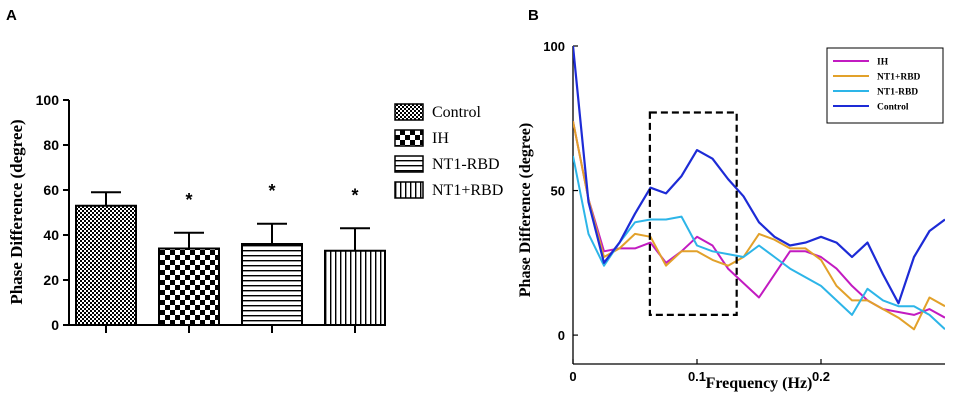  I want to click on y-tick-label: 40, so click(51, 235).